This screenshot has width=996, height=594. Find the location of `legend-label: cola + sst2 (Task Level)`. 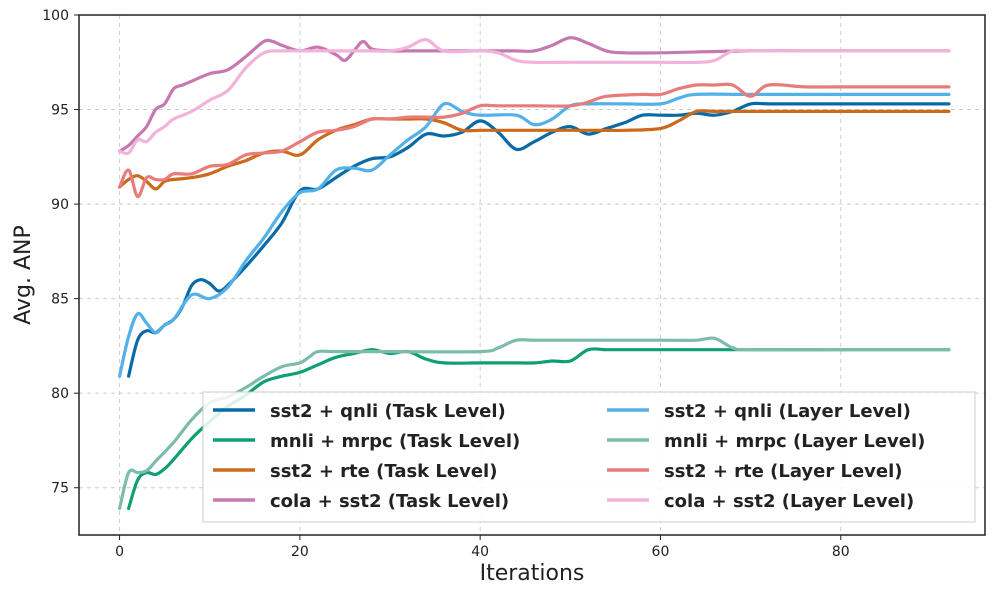

legend-label: cola + sst2 (Task Level) is located at coordinates (389, 501).